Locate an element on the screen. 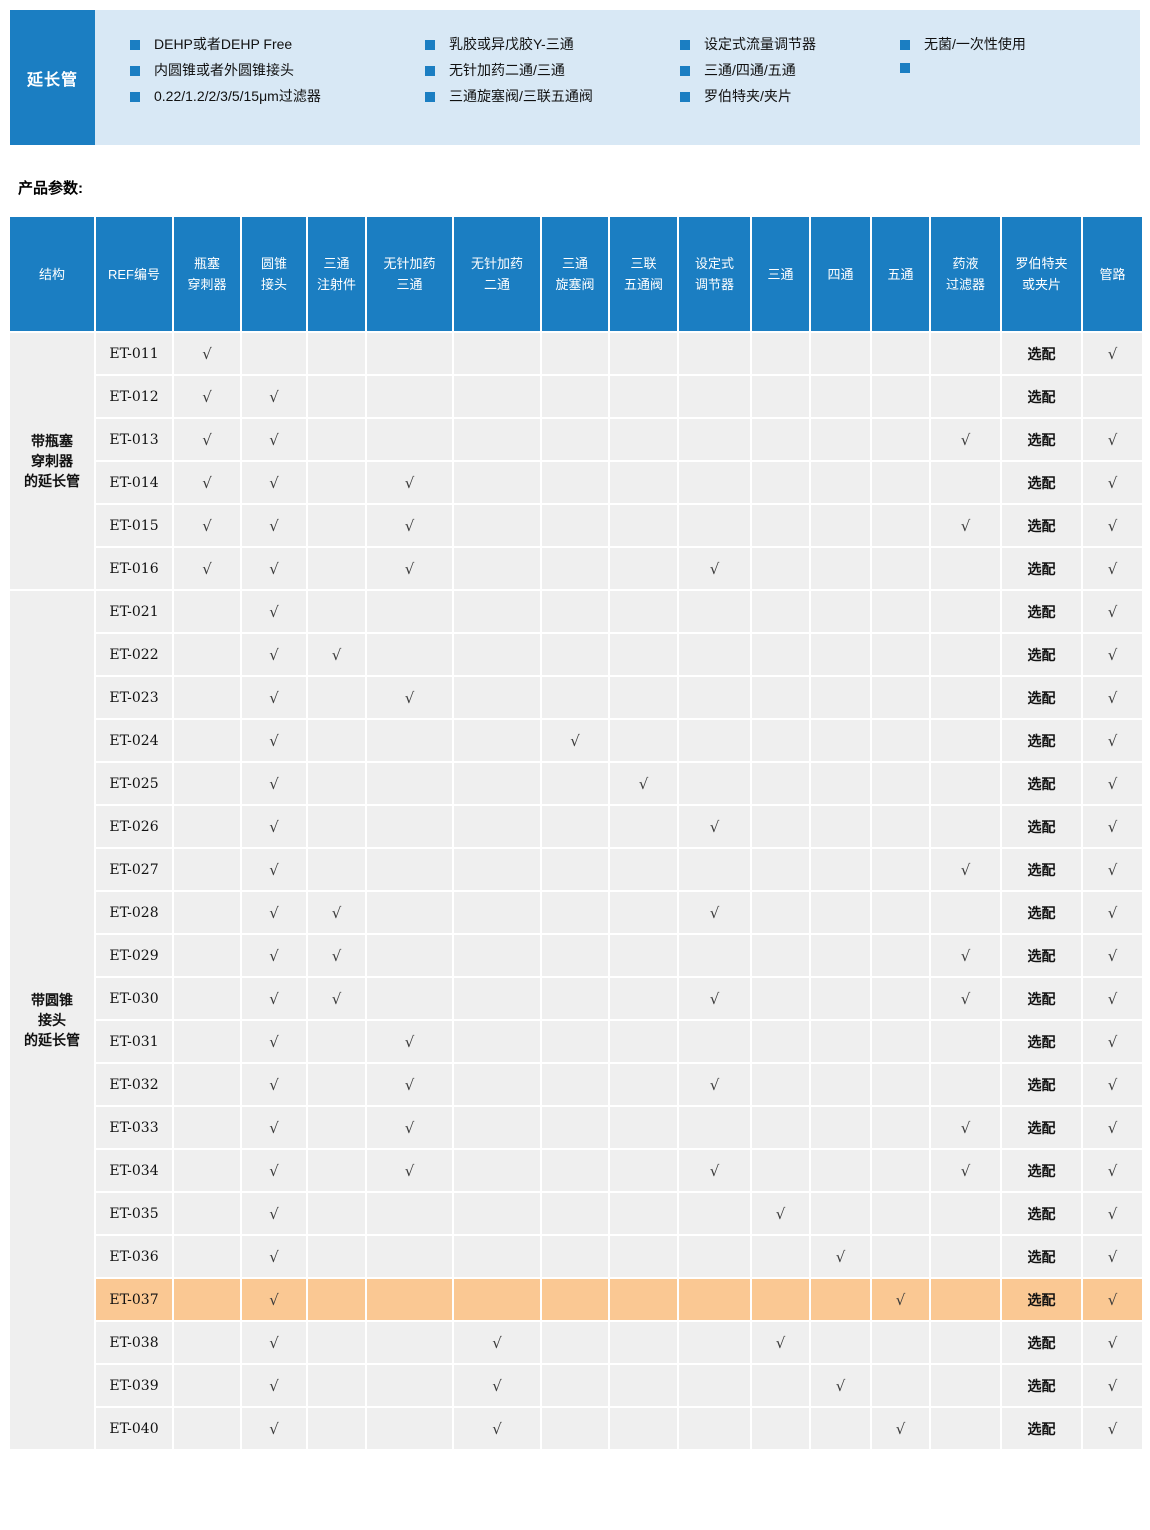 The height and width of the screenshot is (1530, 1150). column-header: 瓶塞 穿刺器 is located at coordinates (207, 274).